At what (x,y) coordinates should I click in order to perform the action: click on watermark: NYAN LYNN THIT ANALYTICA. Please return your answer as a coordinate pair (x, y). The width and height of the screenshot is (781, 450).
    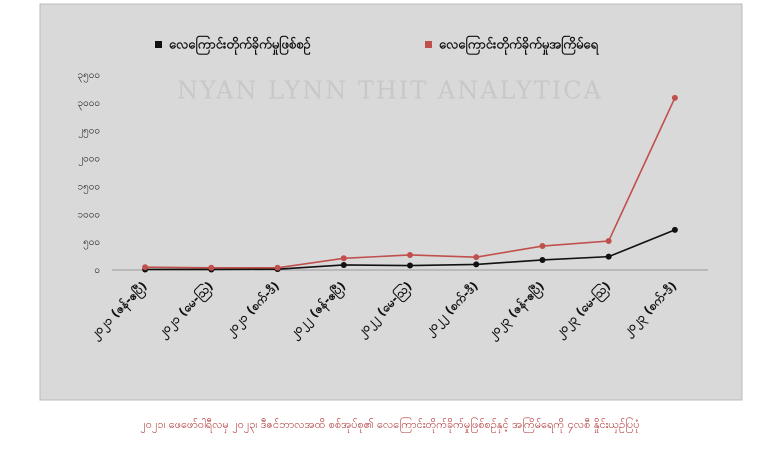
    Looking at the image, I should click on (390, 91).